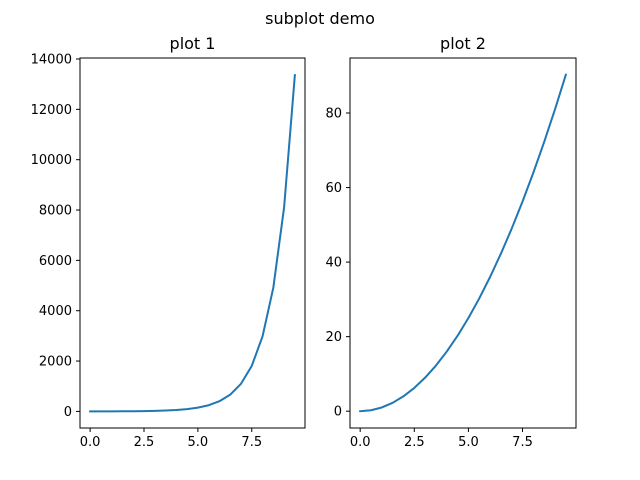 The image size is (640, 480). I want to click on subplot-2-ytick-label: 80, so click(333, 114).